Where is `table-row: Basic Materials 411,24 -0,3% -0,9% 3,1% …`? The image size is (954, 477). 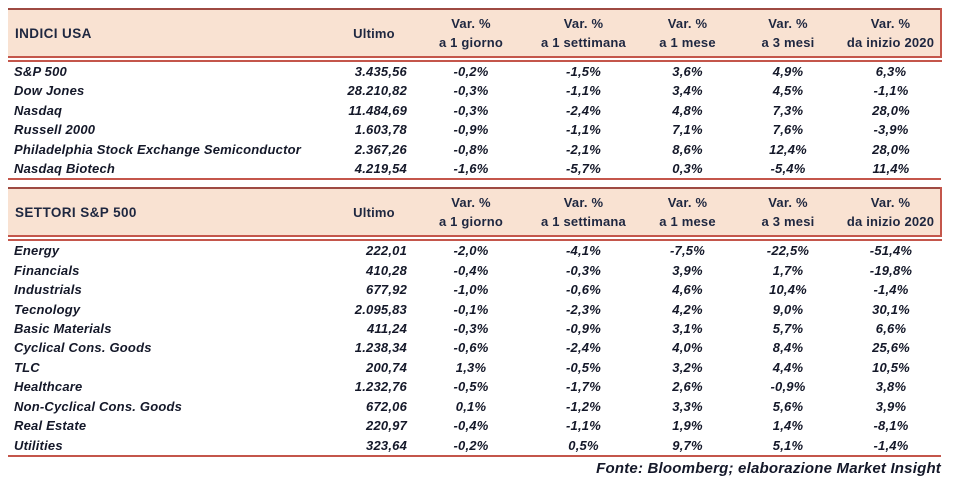
table-row: Basic Materials 411,24 -0,3% -0,9% 3,1% … is located at coordinates (474, 328).